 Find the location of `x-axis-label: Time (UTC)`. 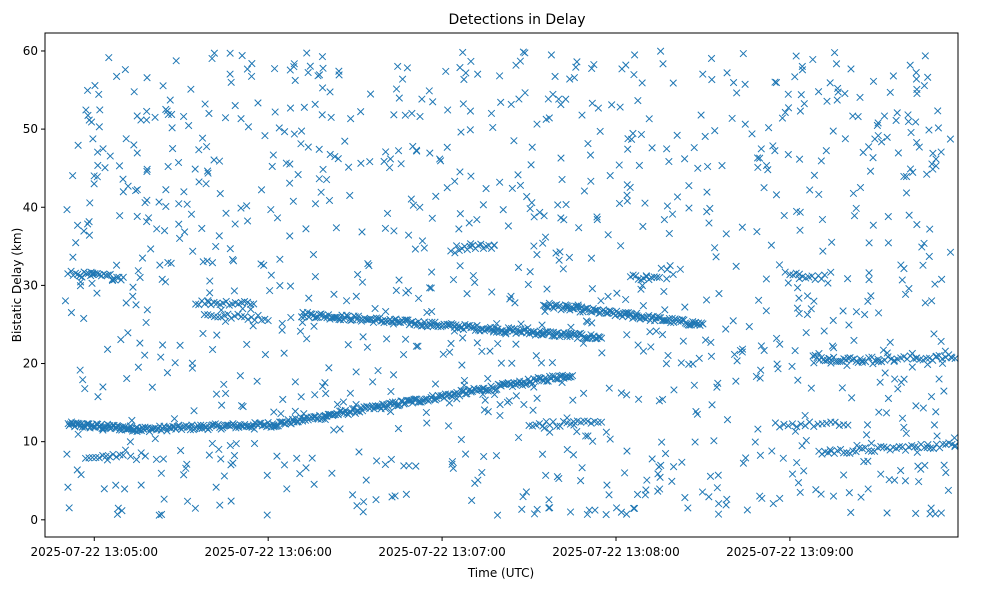

x-axis-label: Time (UTC) is located at coordinates (500, 573).